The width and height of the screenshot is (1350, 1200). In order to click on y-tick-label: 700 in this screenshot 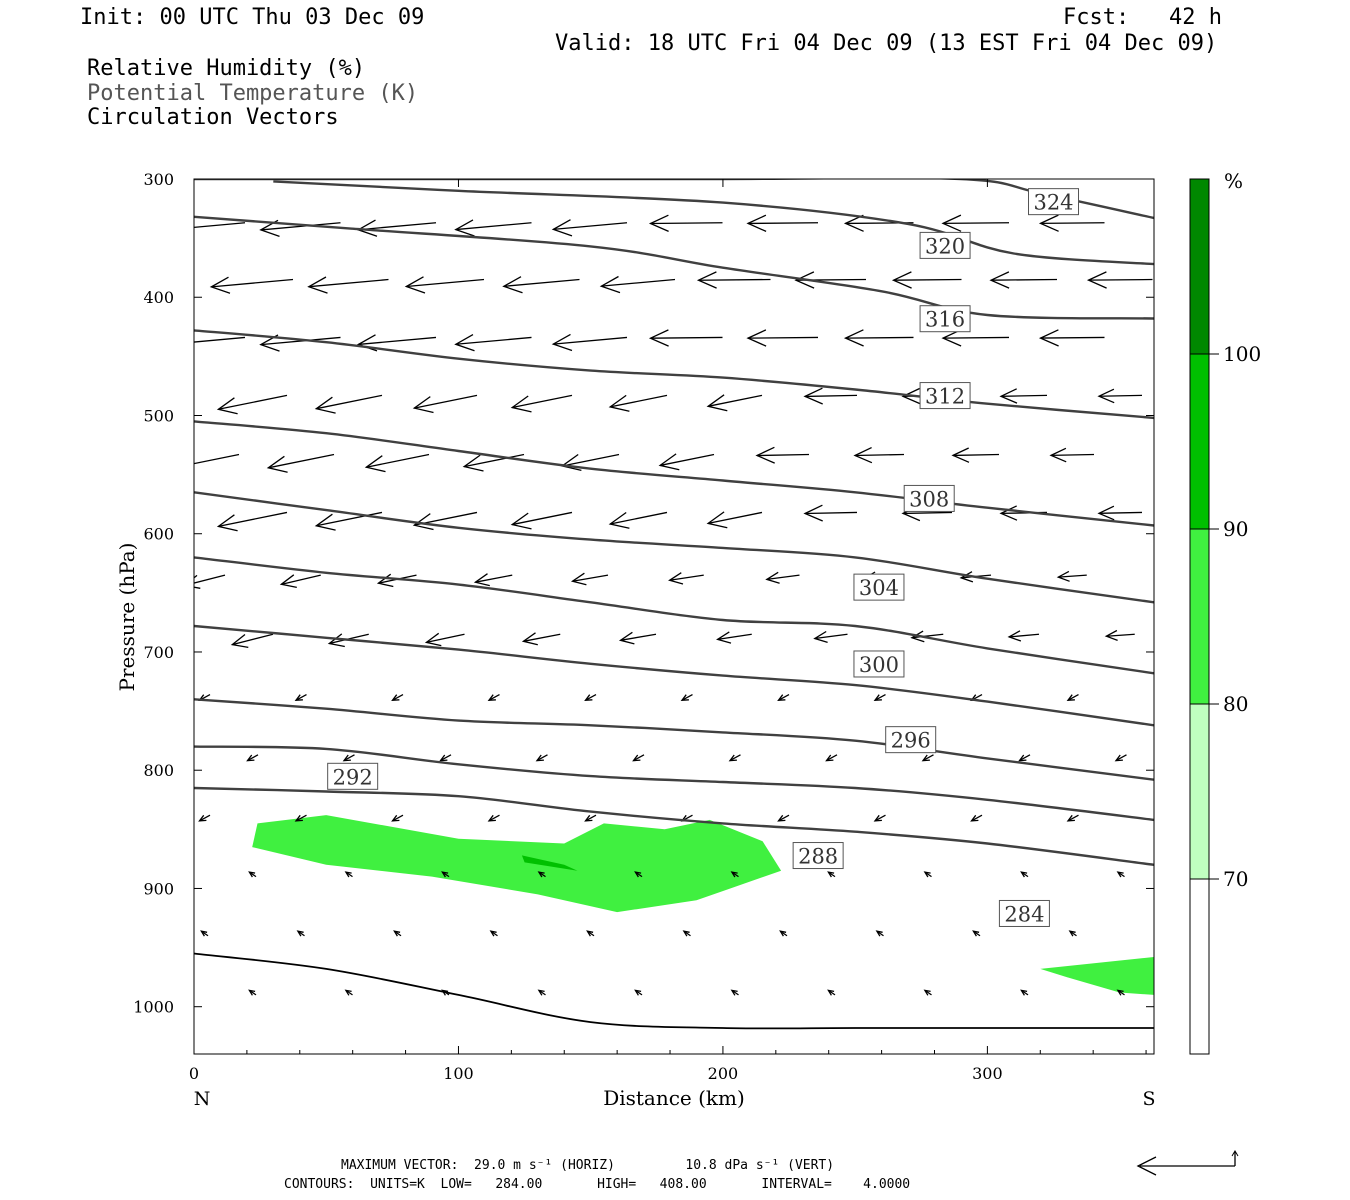, I will do `click(158, 652)`.